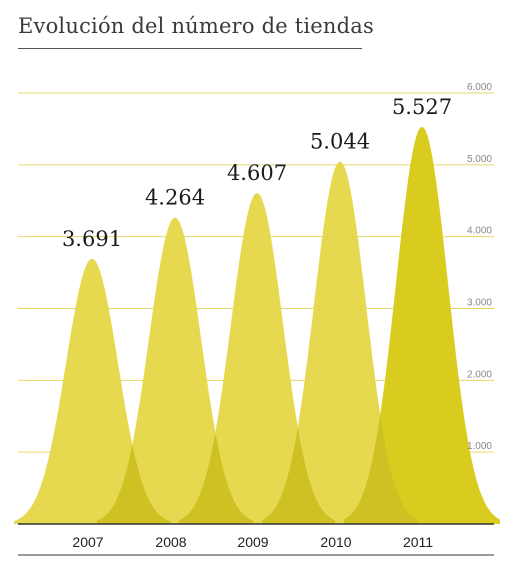 The width and height of the screenshot is (515, 577). Describe the element at coordinates (479, 303) in the screenshot. I see `y-tick-label: 3.000` at that location.